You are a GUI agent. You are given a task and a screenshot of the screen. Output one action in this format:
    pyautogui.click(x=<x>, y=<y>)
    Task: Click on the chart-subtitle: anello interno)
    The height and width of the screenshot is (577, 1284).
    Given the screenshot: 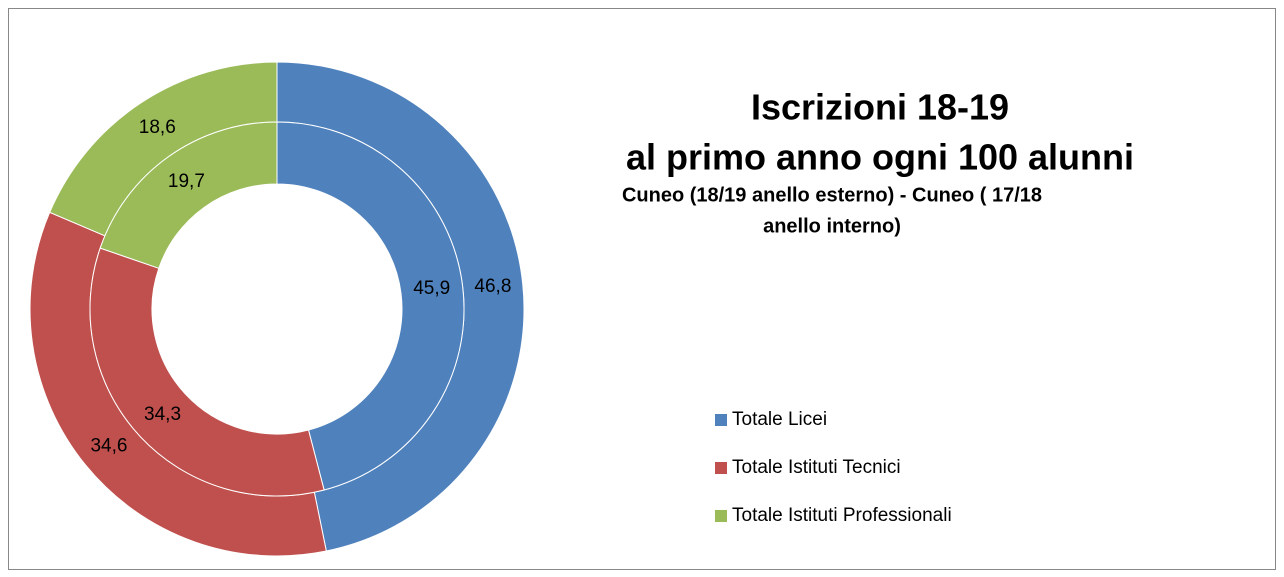 What is the action you would take?
    pyautogui.click(x=832, y=226)
    